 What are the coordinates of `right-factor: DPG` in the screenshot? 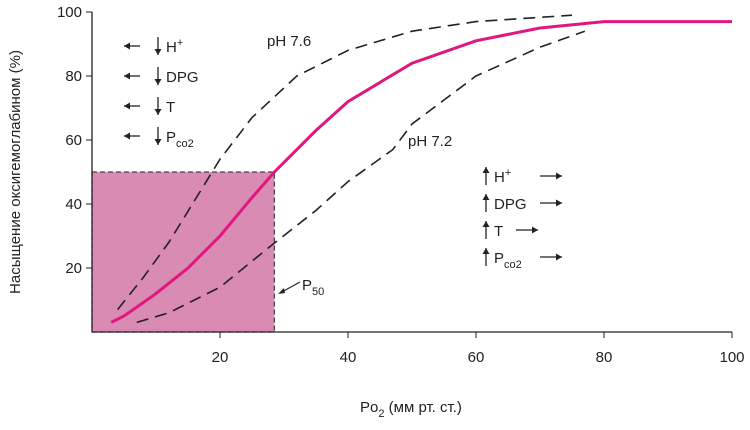 It's located at (510, 204).